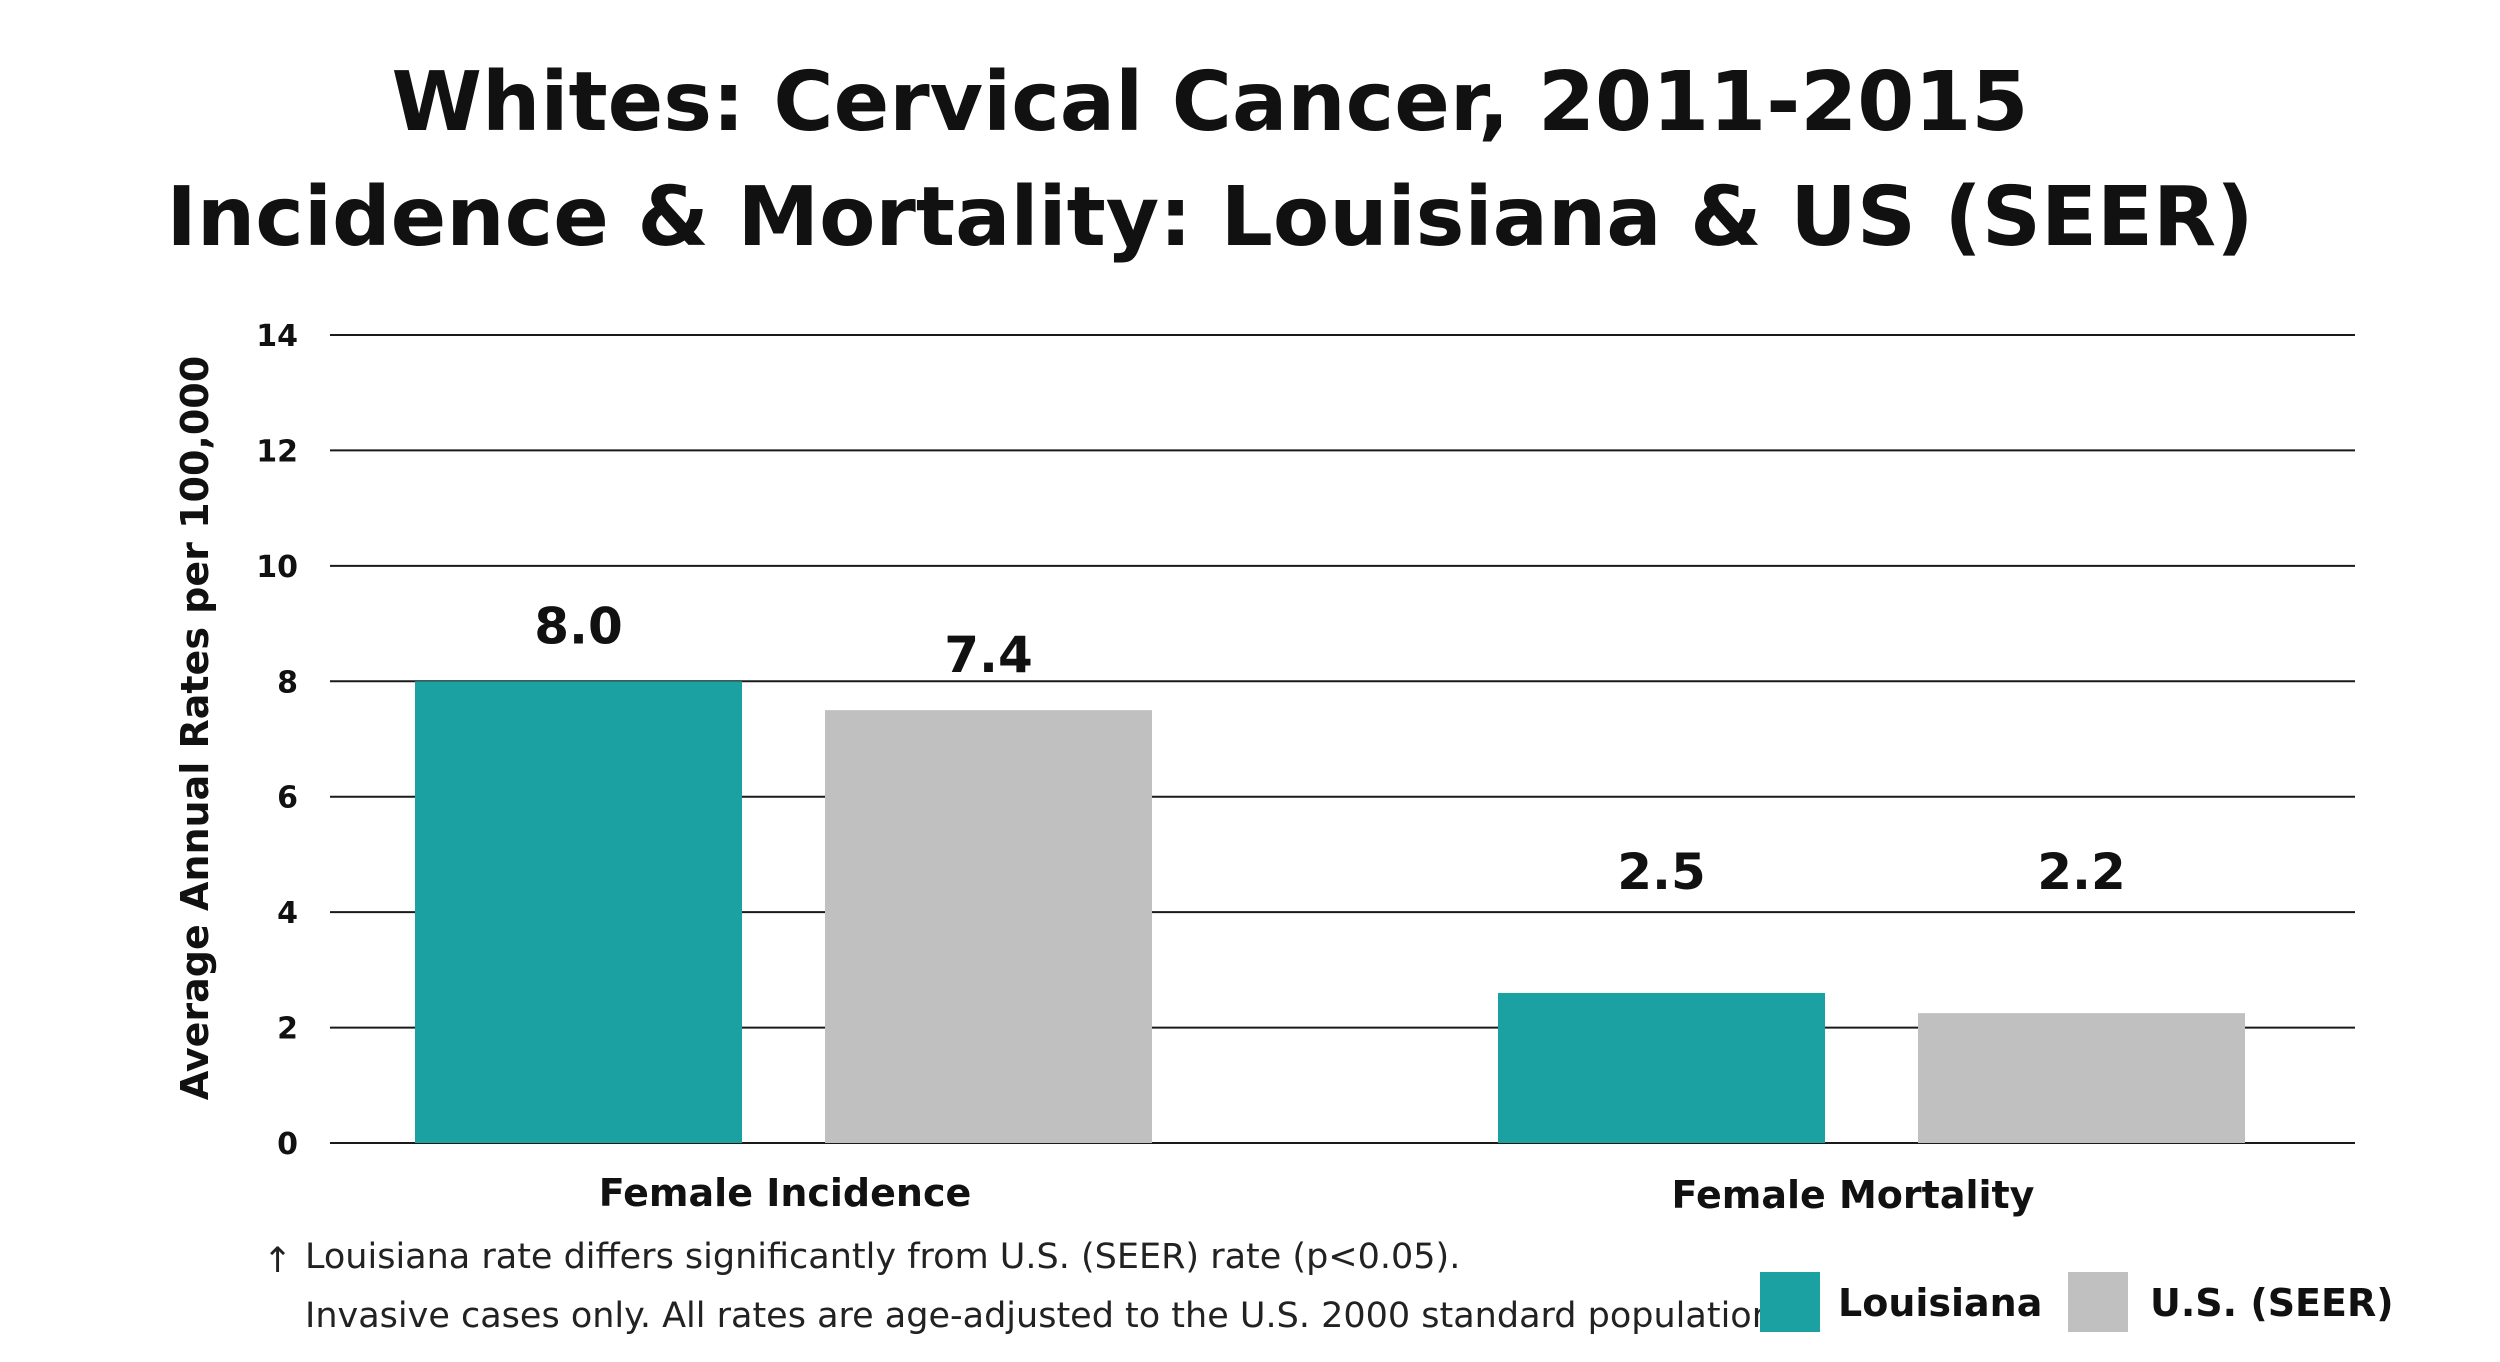 The width and height of the screenshot is (2500, 1362). What do you see at coordinates (287, 682) in the screenshot?
I see `y-tick-label: 8` at bounding box center [287, 682].